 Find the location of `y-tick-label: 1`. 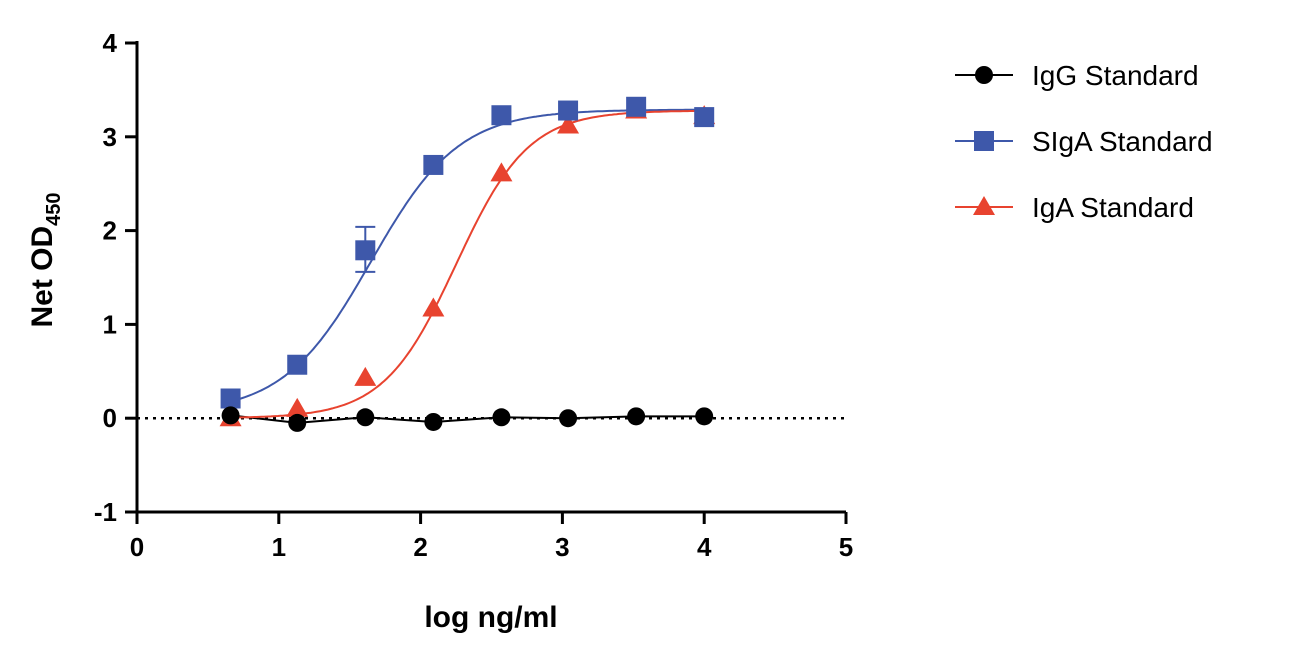

y-tick-label: 1 is located at coordinates (110, 324).